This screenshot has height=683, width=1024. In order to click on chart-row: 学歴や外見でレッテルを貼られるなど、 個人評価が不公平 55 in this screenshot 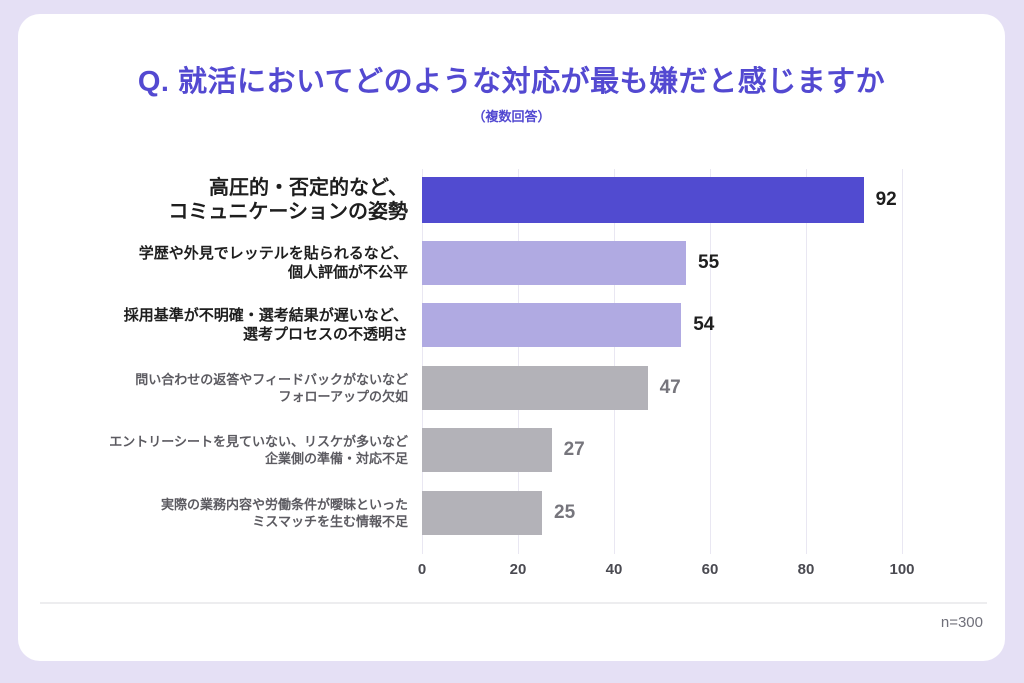, I will do `click(511, 263)`.